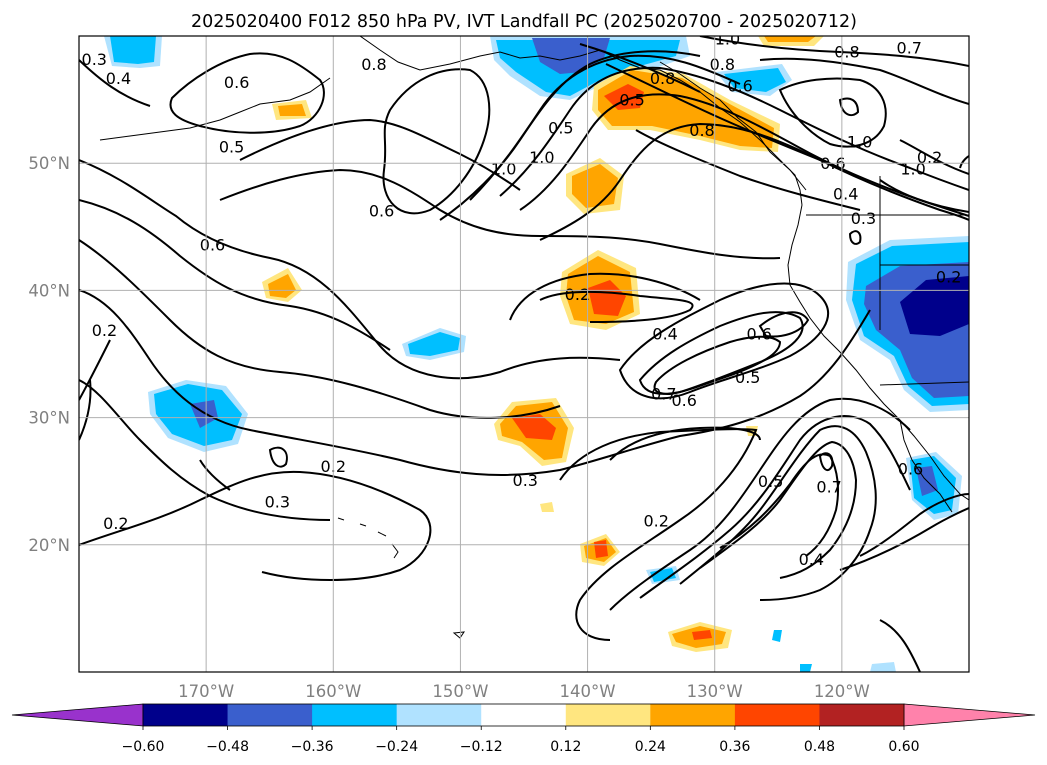 The height and width of the screenshot is (765, 1047). Describe the element at coordinates (565, 747) in the screenshot. I see `colorbar-tick-label: 0.12` at that location.